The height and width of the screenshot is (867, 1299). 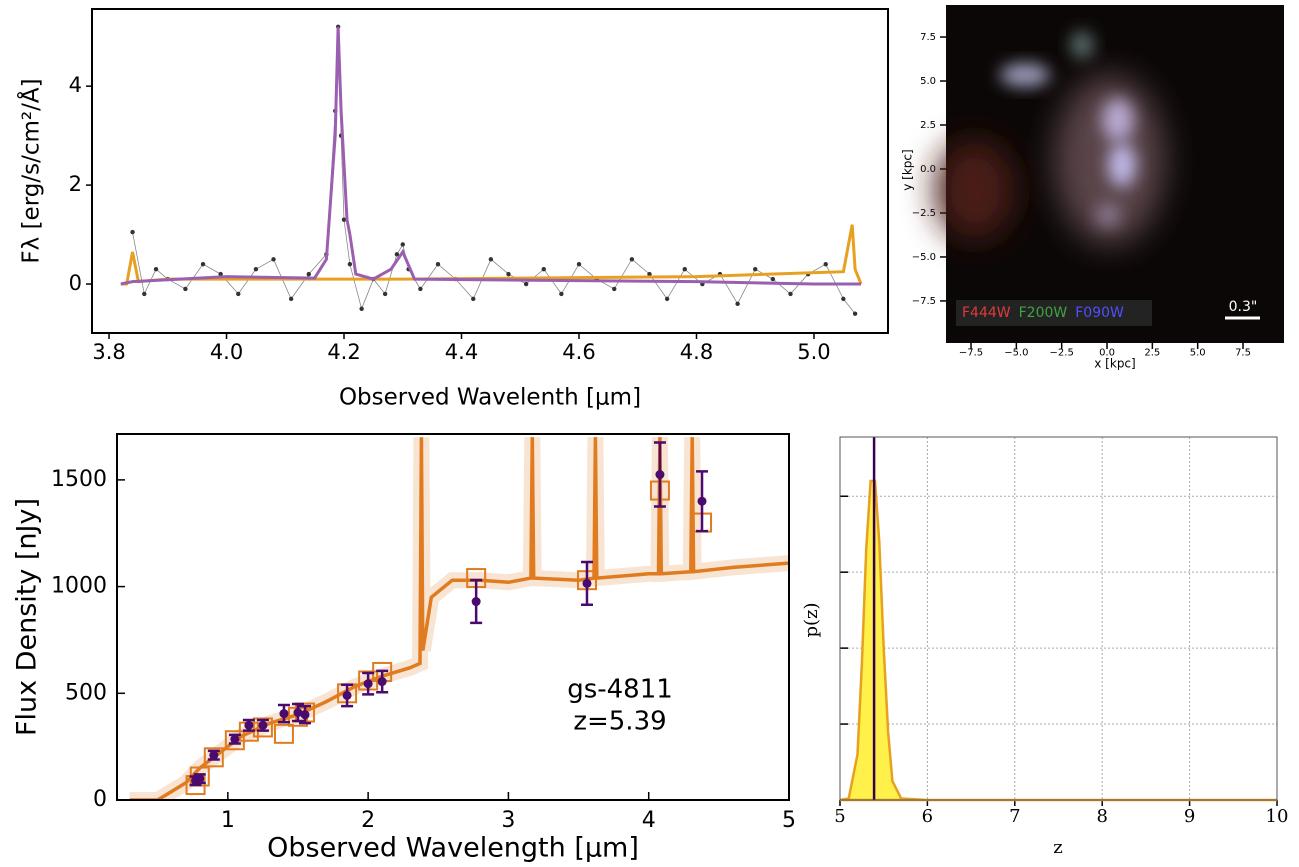 What do you see at coordinates (696, 352) in the screenshot?
I see `x-tick-label: 4.8` at bounding box center [696, 352].